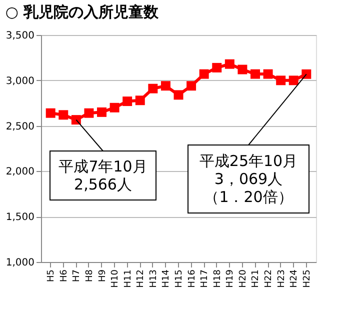 This screenshot has height=321, width=356. Describe the element at coordinates (307, 279) in the screenshot. I see `x-tick-label: H25` at that location.